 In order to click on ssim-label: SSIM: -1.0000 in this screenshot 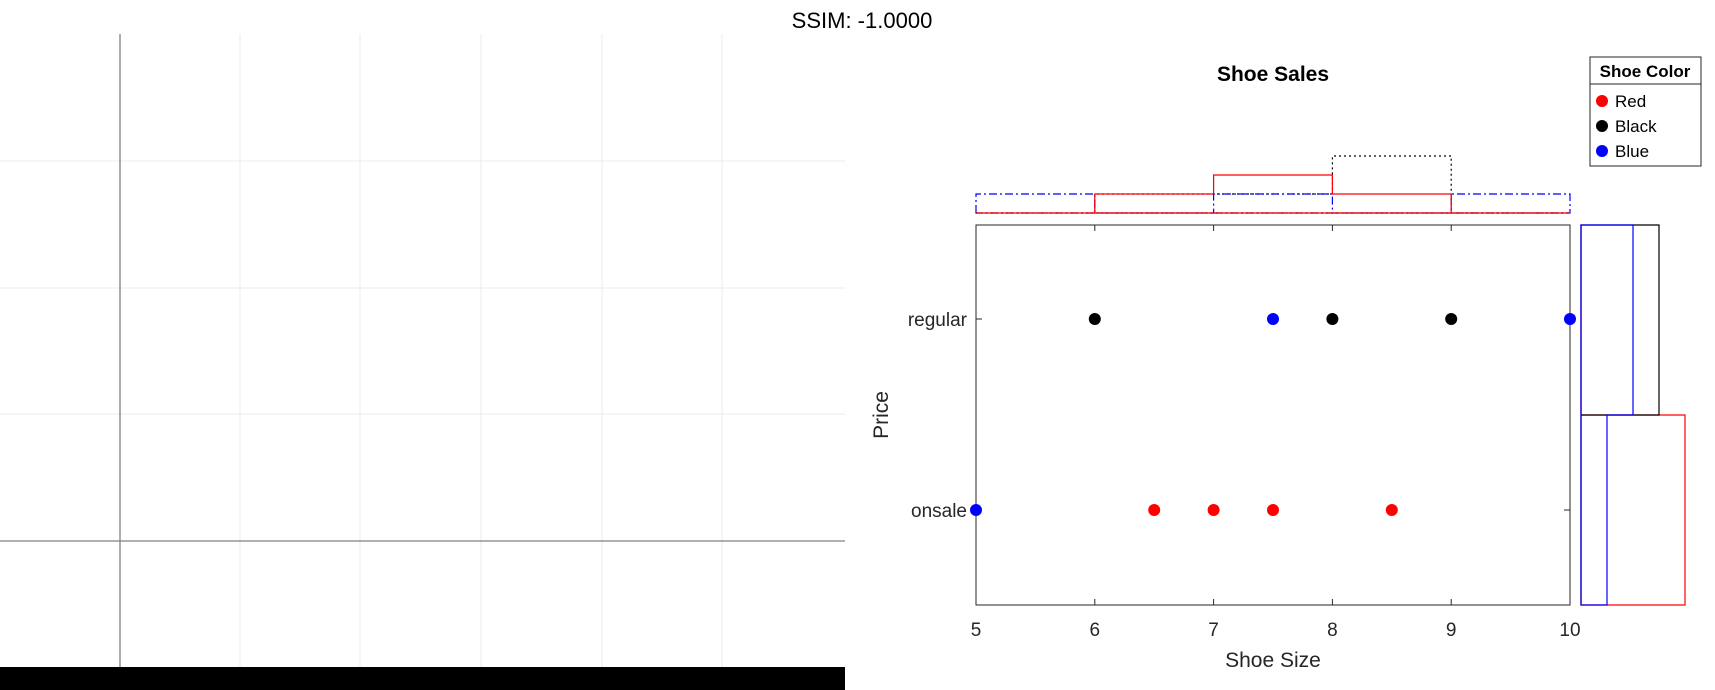, I will do `click(862, 20)`.